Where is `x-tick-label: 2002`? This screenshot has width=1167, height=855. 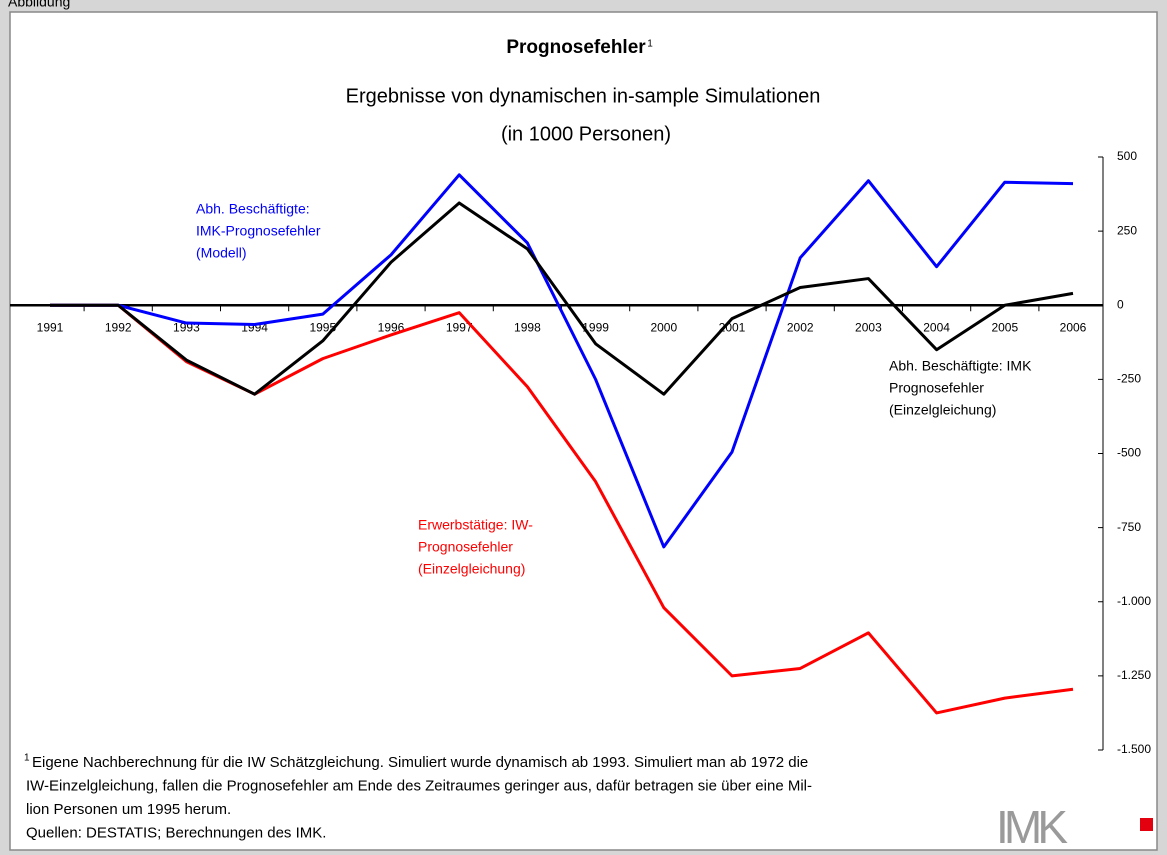 x-tick-label: 2002 is located at coordinates (800, 327).